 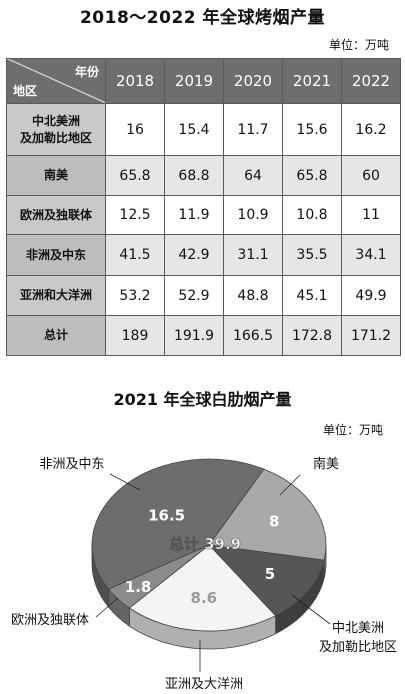 What do you see at coordinates (371, 129) in the screenshot?
I see `value-cell: 16.2` at bounding box center [371, 129].